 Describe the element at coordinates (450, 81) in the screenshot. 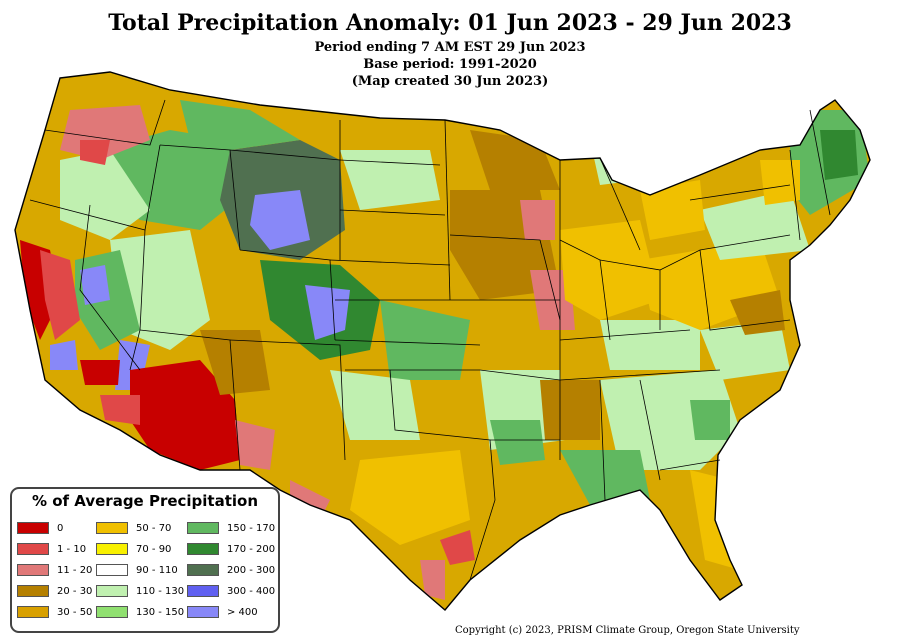

I see `map-created-text: (Map created 30 Jun 2023)` at that location.